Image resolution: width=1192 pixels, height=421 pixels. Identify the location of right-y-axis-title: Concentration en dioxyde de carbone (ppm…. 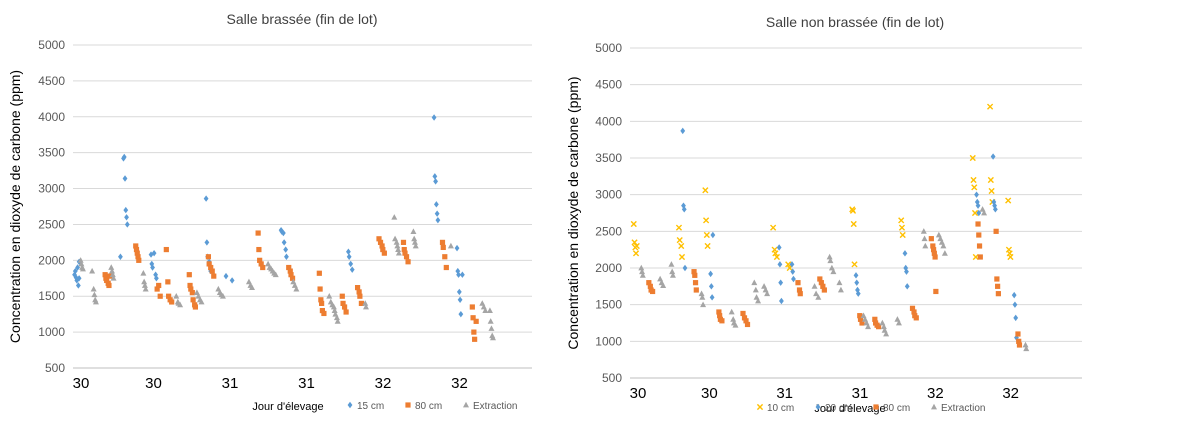
(573, 212).